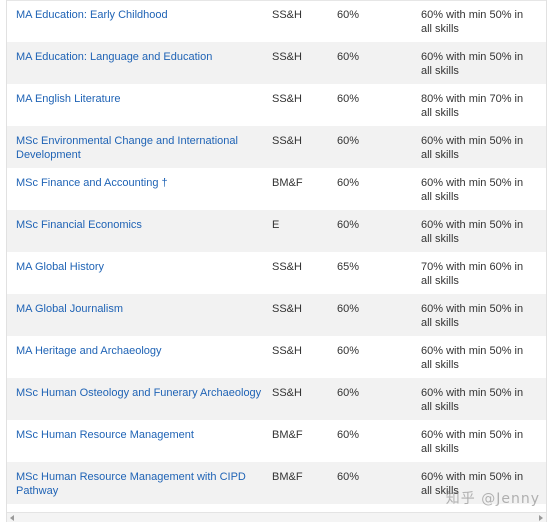 This screenshot has width=554, height=522. Describe the element at coordinates (79, 225) in the screenshot. I see `course-link: MSc Financial Economics` at that location.